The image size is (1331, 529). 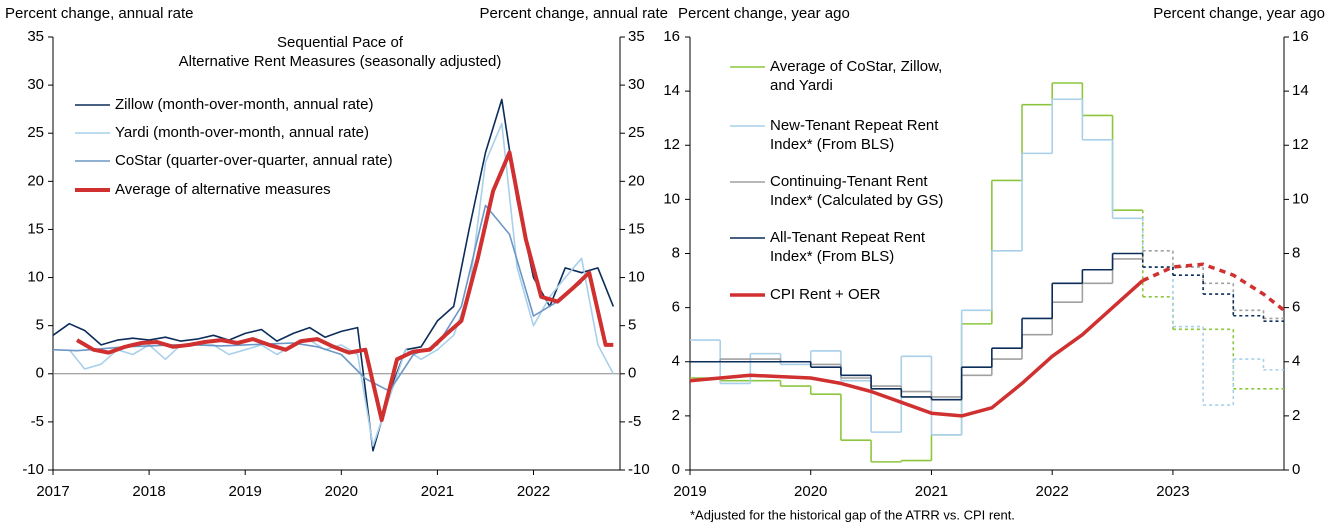 What do you see at coordinates (35, 228) in the screenshot?
I see `y-tick-label: 15` at bounding box center [35, 228].